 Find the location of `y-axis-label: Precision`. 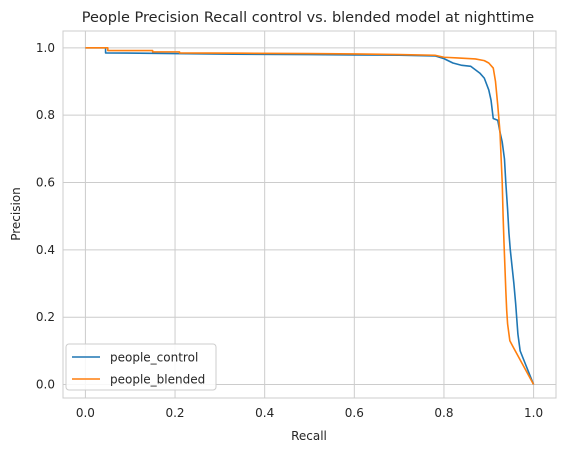

y-axis-label: Precision is located at coordinates (16, 214).